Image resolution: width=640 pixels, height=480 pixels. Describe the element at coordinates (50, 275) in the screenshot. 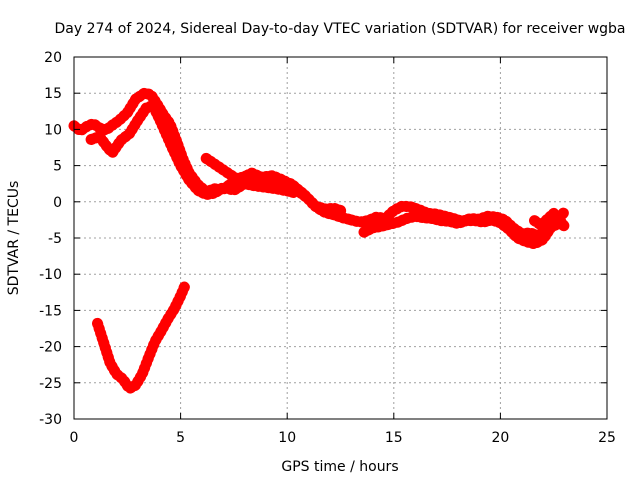

I see `y-tick-label: -10` at that location.